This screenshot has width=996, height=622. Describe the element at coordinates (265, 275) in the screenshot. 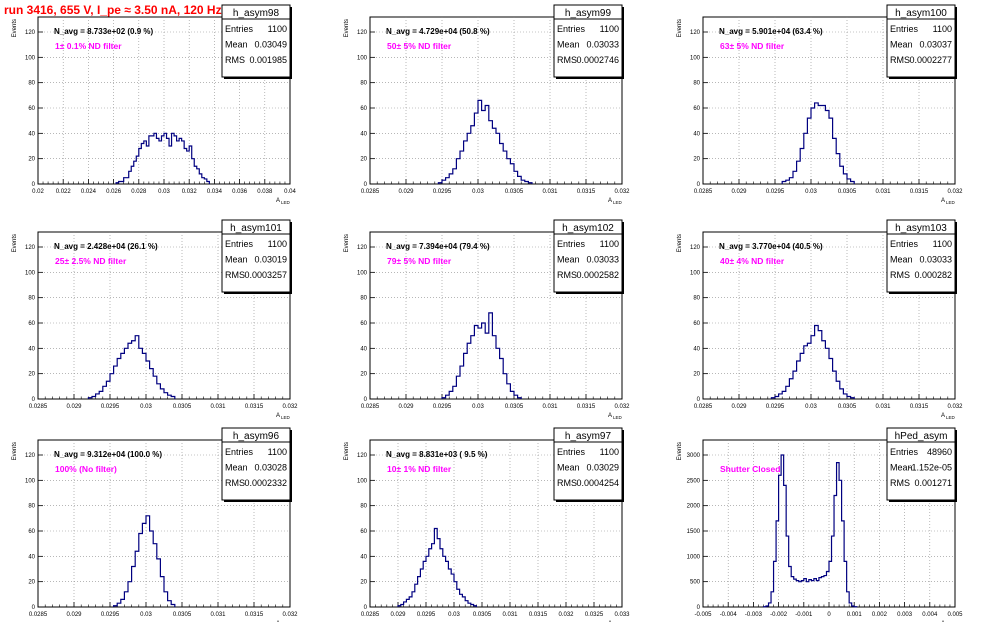

I see `stats-value: 0.0003257` at that location.